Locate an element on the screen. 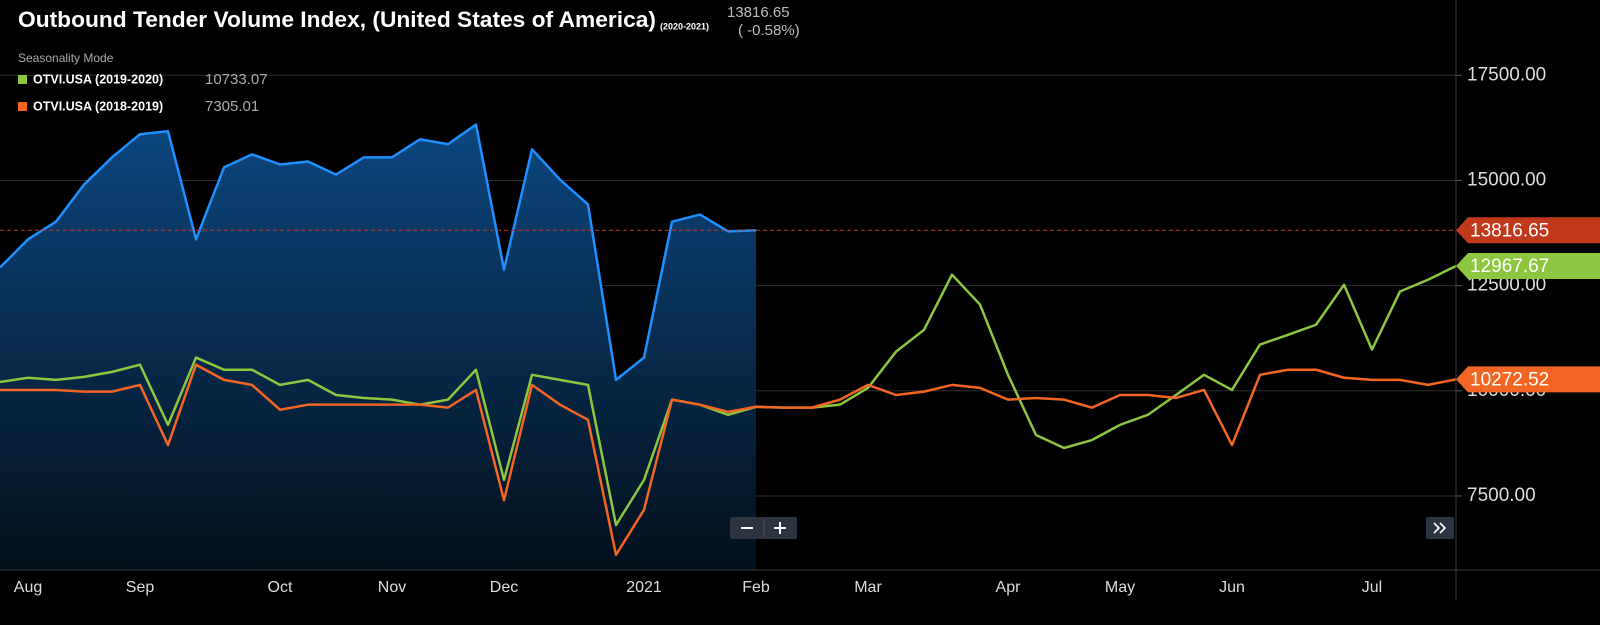  scroll-button is located at coordinates (1440, 528).